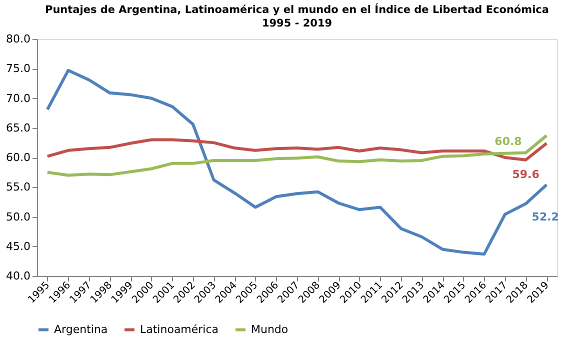 The height and width of the screenshot is (341, 569). What do you see at coordinates (81, 329) in the screenshot?
I see `legend-label: Argentina` at bounding box center [81, 329].